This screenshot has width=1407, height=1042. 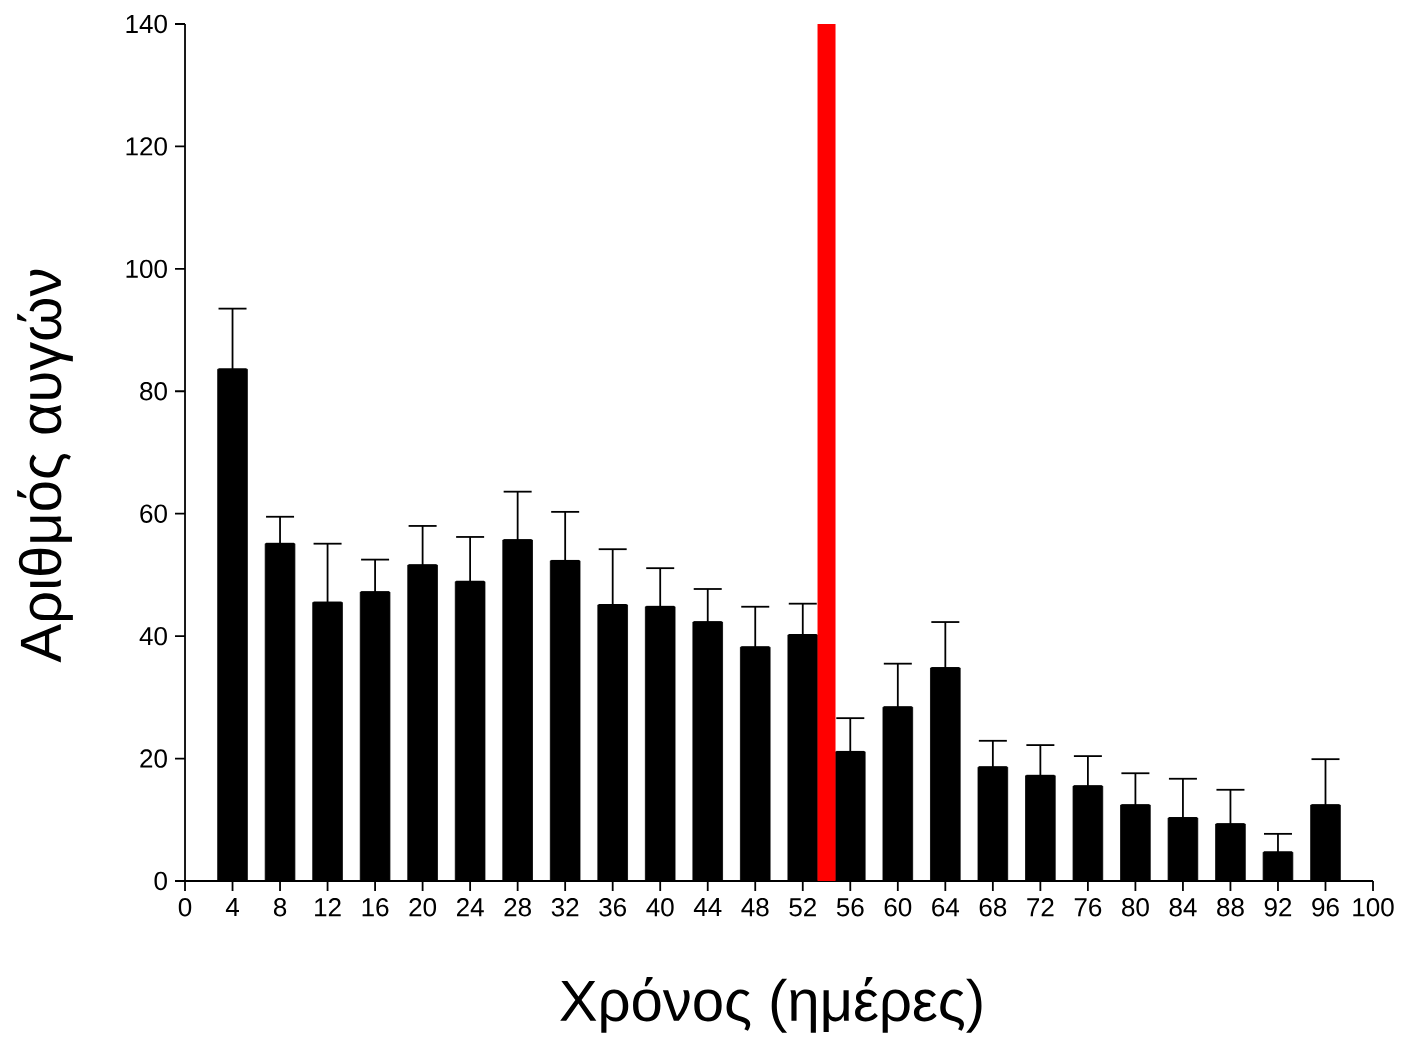 What do you see at coordinates (185, 907) in the screenshot?
I see `x-tick-label: 0` at bounding box center [185, 907].